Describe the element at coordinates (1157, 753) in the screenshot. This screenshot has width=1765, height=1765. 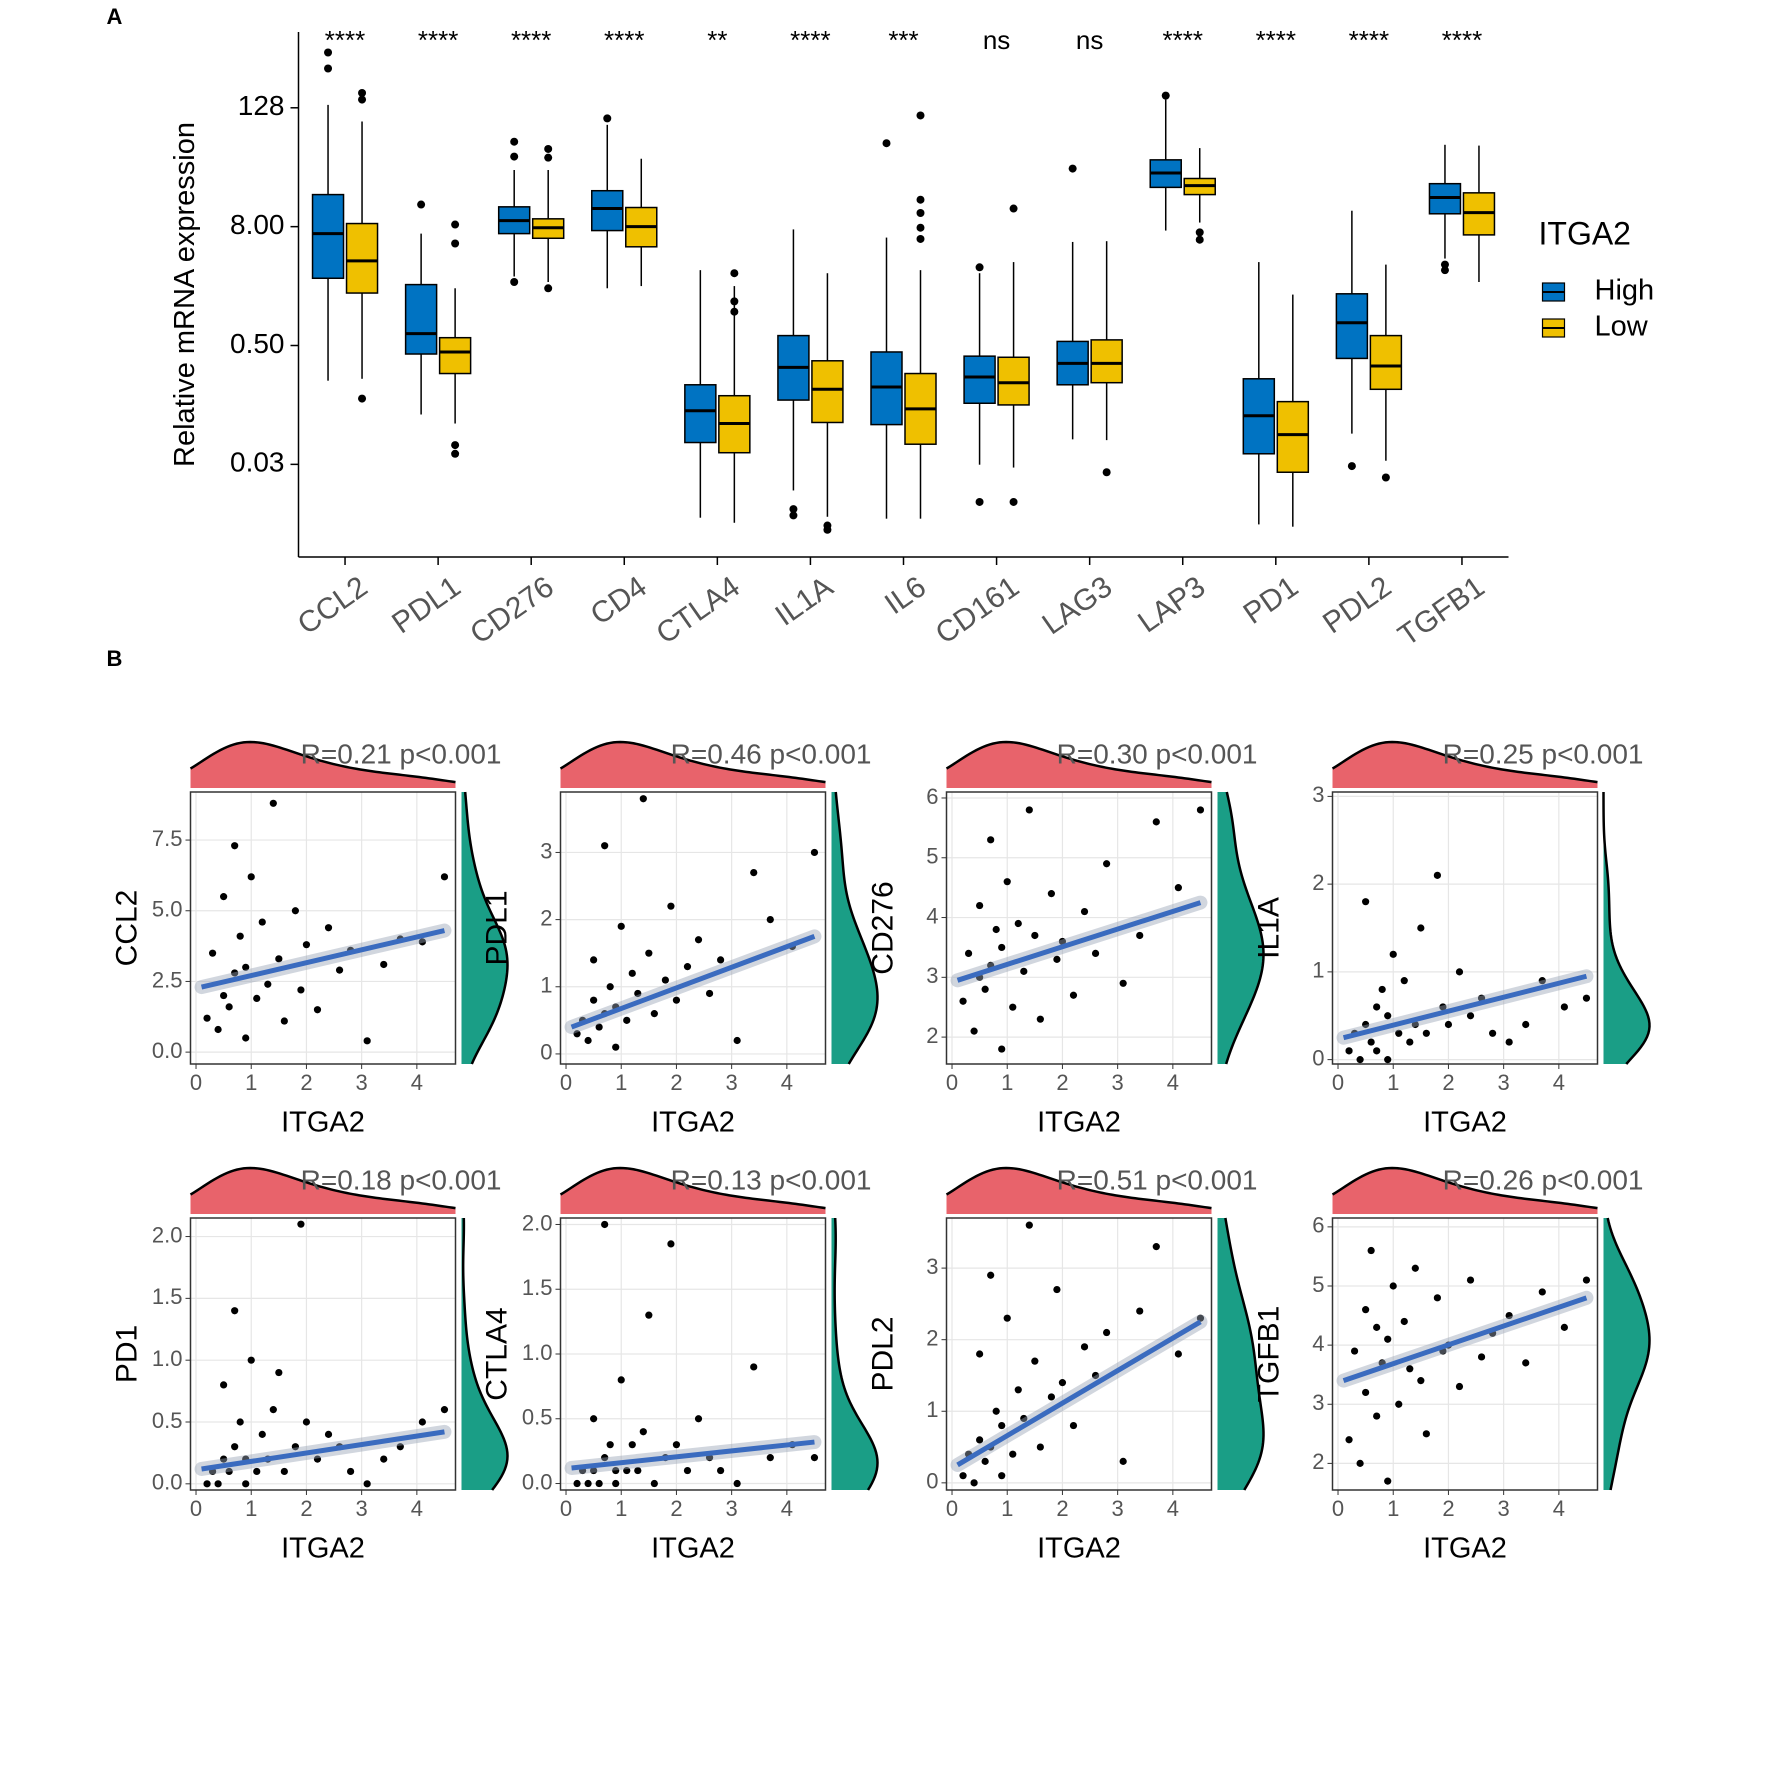
I see `correlation-annotation: R=0.30 p<0.001` at that location.